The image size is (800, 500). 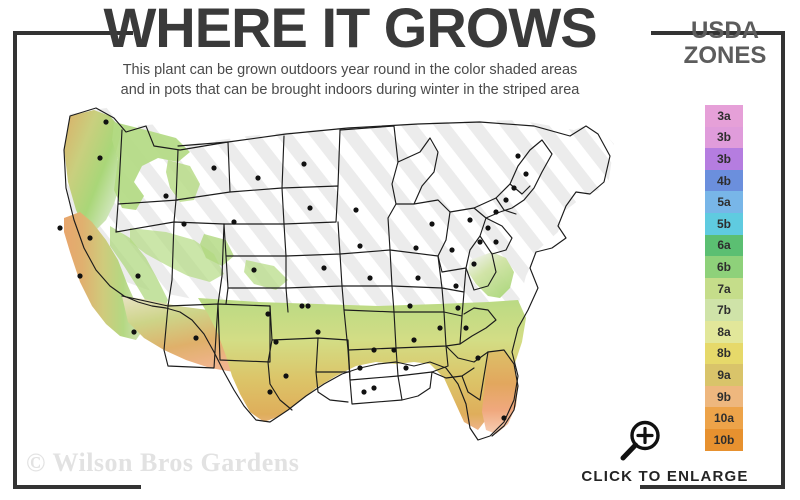 I want to click on frame-top-right, so click(x=718, y=33).